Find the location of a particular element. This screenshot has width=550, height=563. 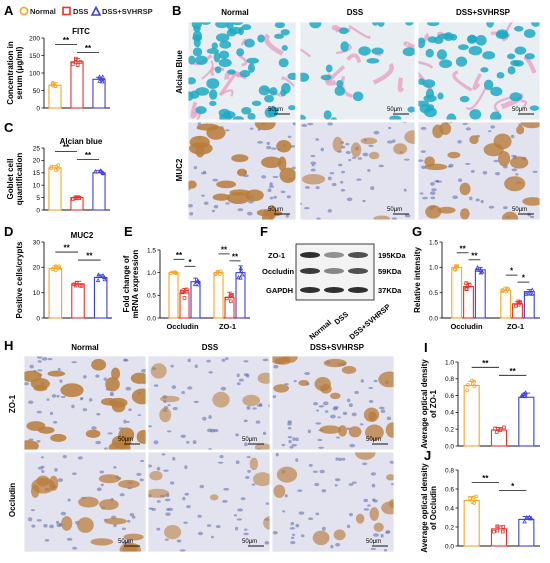

legend-normal-label: Normal is located at coordinates (43, 11).